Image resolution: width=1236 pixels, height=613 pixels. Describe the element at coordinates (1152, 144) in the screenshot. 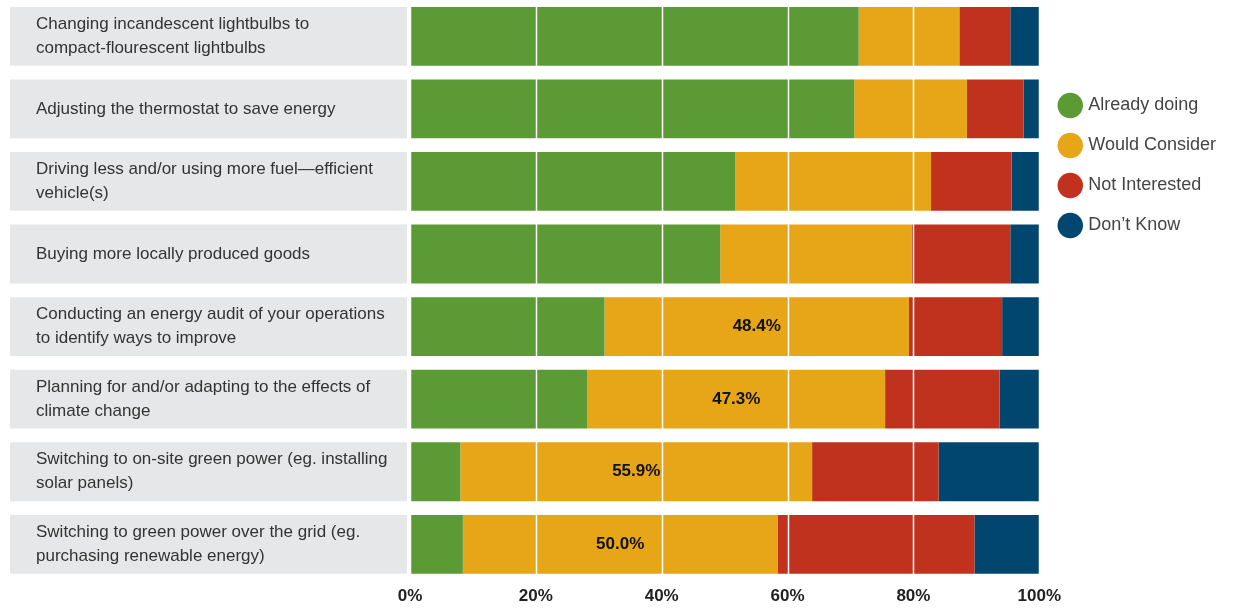

I see `legend-label: Would Consider` at that location.